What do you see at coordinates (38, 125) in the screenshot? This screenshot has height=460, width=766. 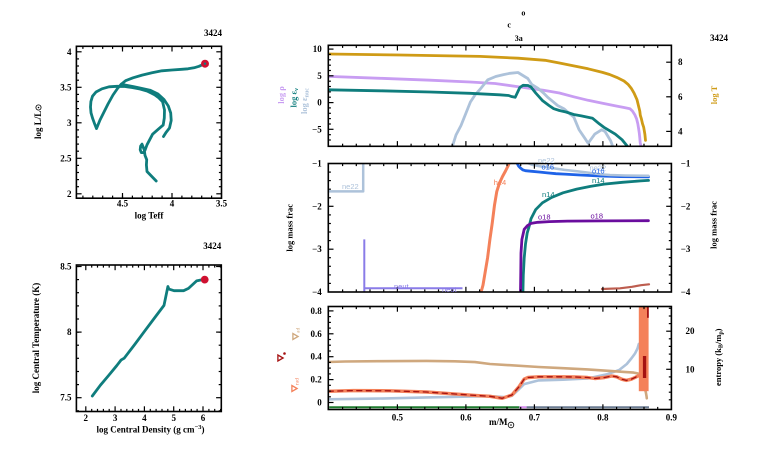 I see `svg-text: log L/L` at bounding box center [38, 125].